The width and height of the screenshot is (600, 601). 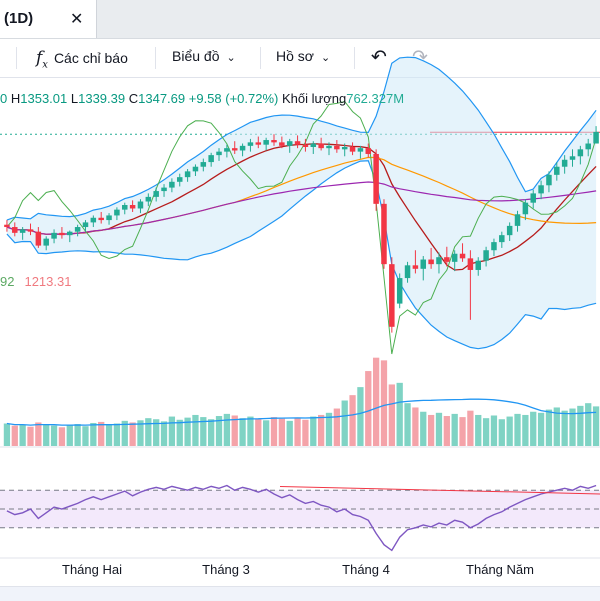 I want to click on chart-type-button: Biểu đồ ⌄, so click(x=204, y=56).